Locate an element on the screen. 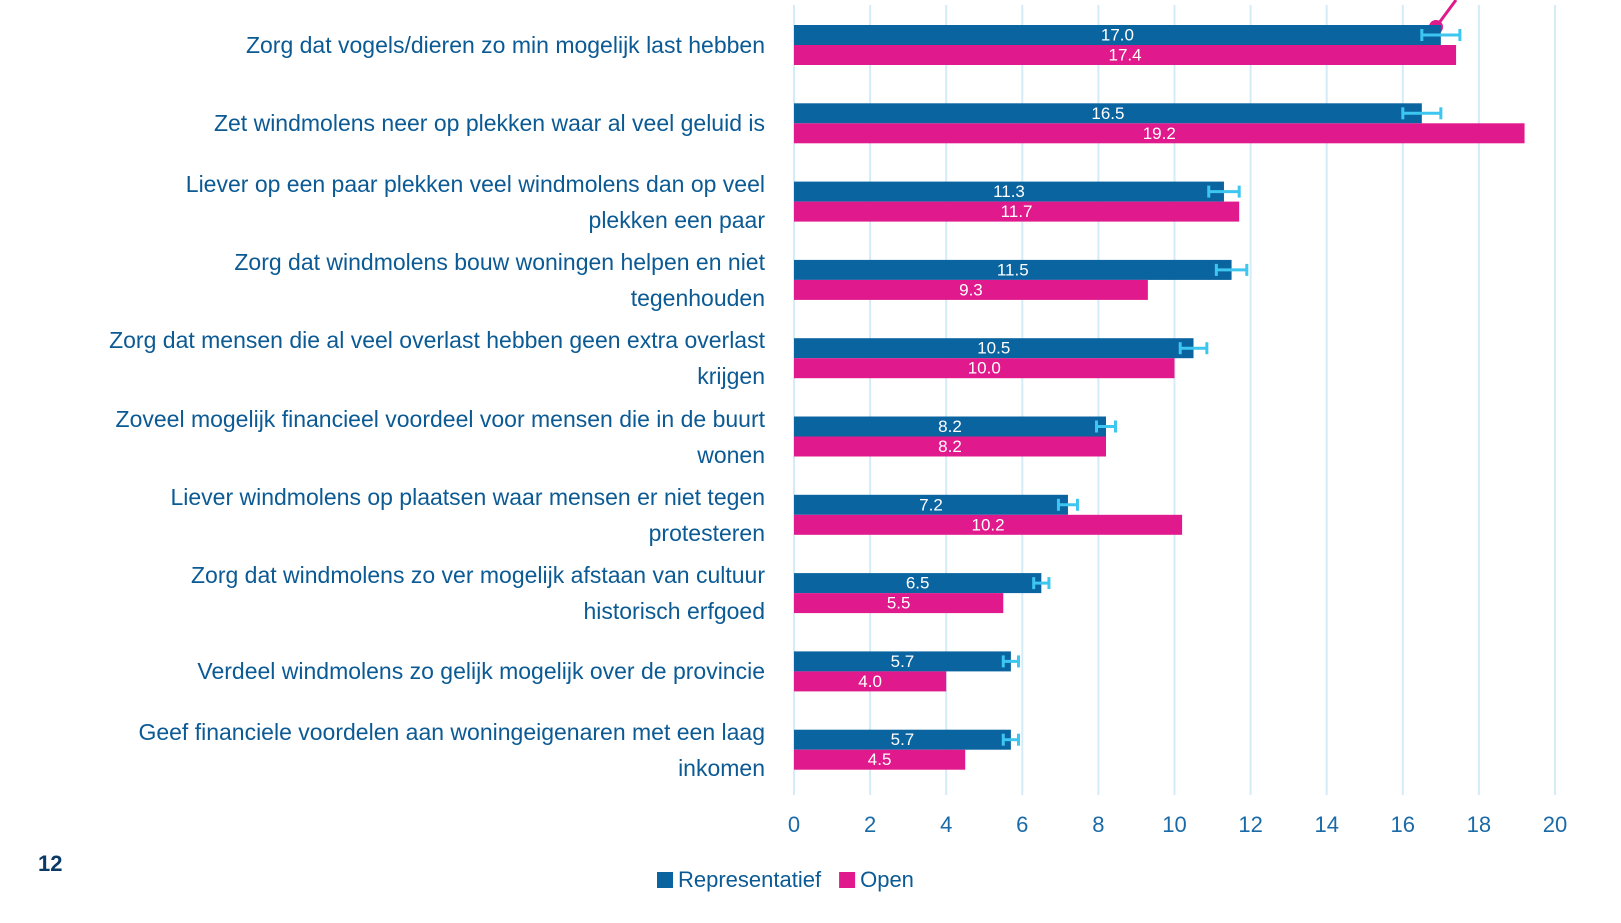  x-tick-label: 4 is located at coordinates (946, 824).